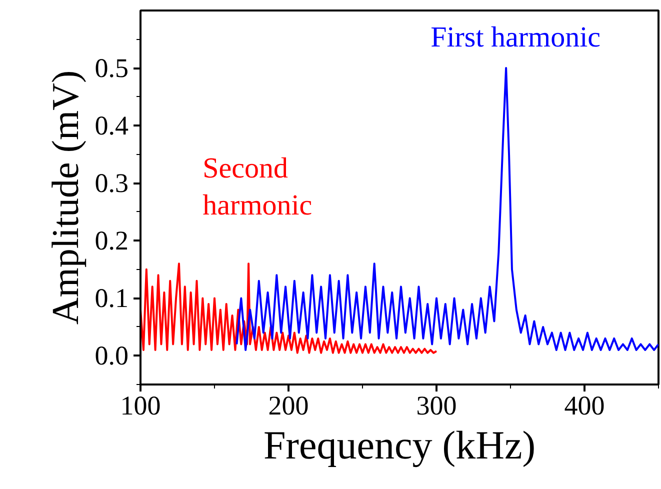 The height and width of the screenshot is (489, 661). I want to click on x-tick-label: 300, so click(436, 405).